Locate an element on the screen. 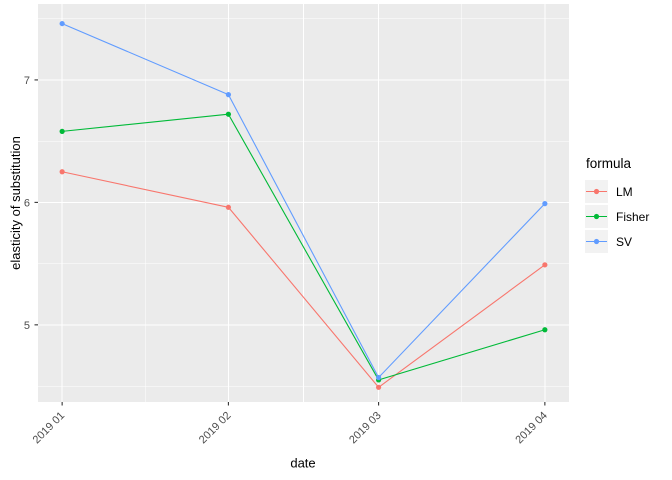 The height and width of the screenshot is (480, 672). legend-items: LM Fisher SV is located at coordinates (617, 216).